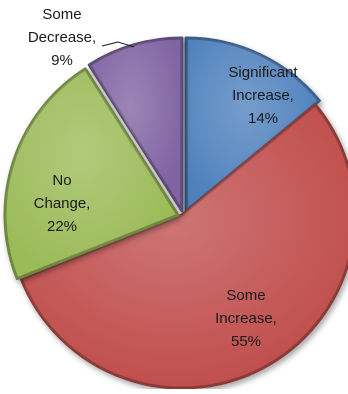 The width and height of the screenshot is (348, 394). I want to click on label-leader-line, so click(118, 44).